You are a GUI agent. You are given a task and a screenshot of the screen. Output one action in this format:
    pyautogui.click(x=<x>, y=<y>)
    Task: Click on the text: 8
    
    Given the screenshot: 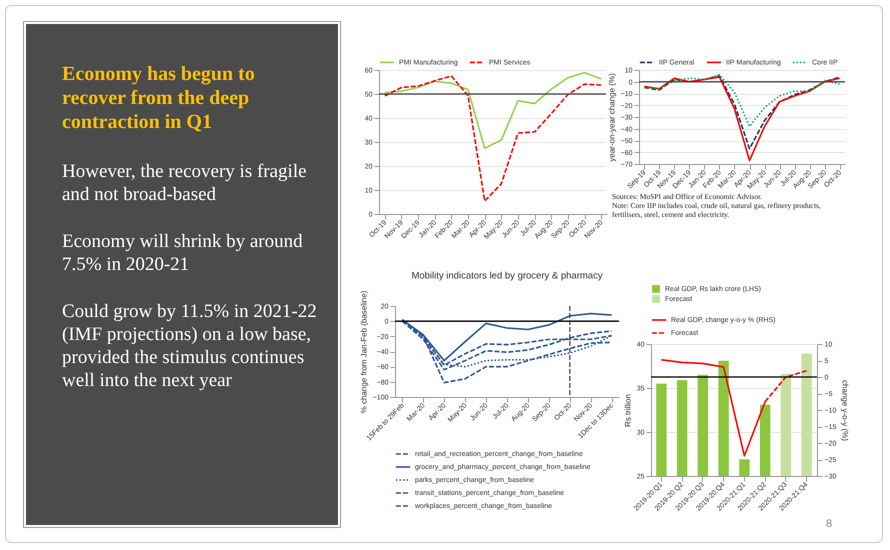 What is the action you would take?
    pyautogui.click(x=830, y=524)
    